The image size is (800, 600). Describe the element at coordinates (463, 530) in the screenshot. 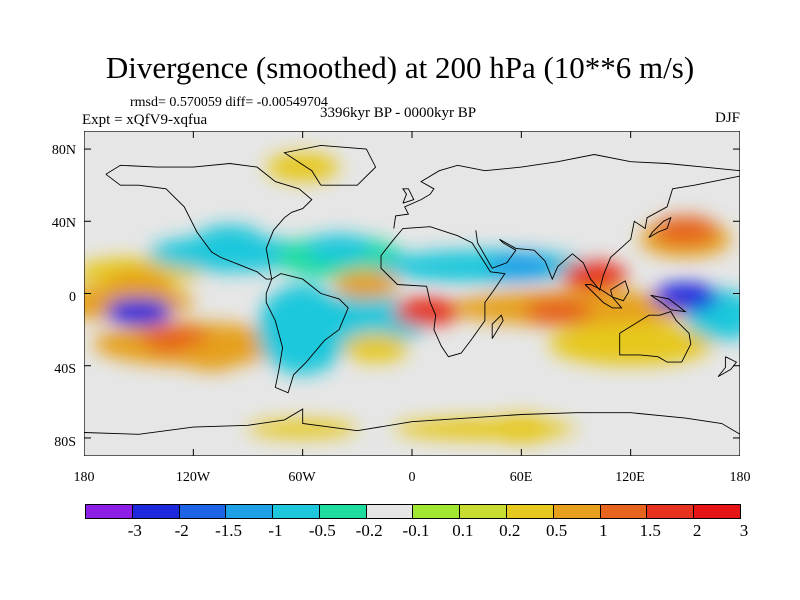

I see `colorbar-tick-label: 0.1` at that location.